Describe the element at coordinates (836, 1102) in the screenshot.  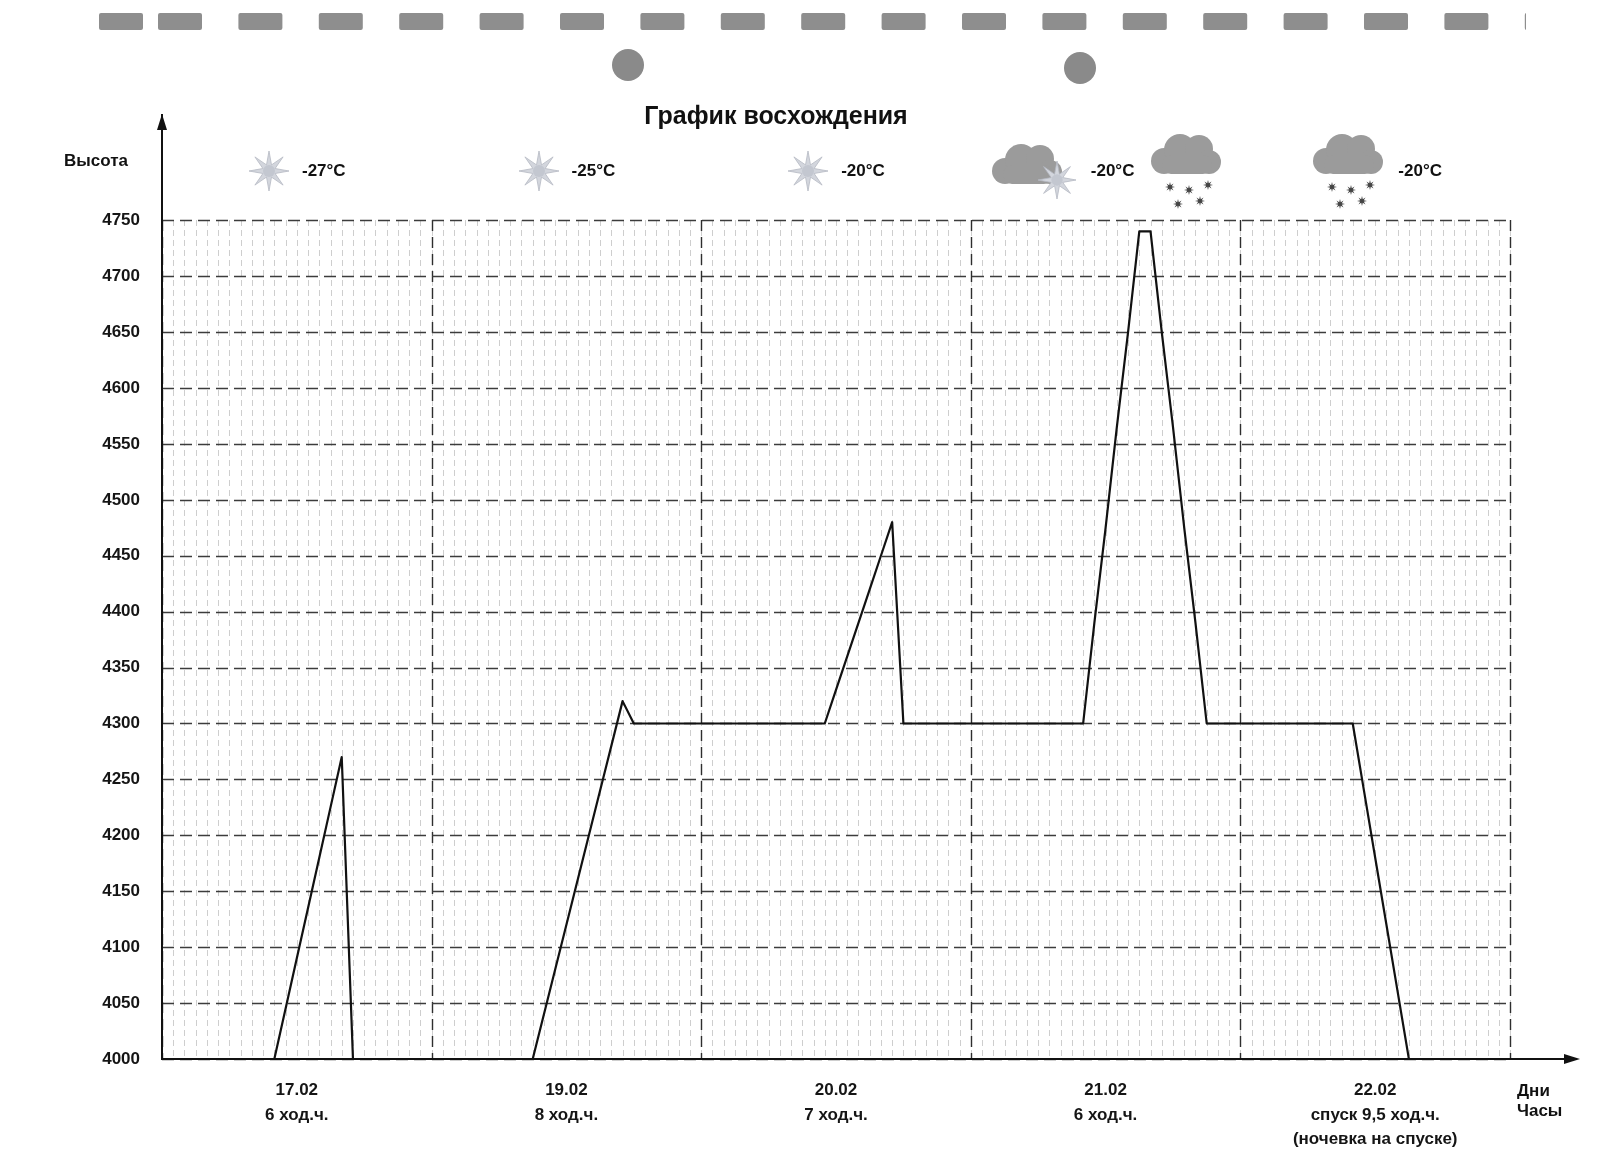
I see `x-tick-label: 20.02 7 ход.ч.` at that location.